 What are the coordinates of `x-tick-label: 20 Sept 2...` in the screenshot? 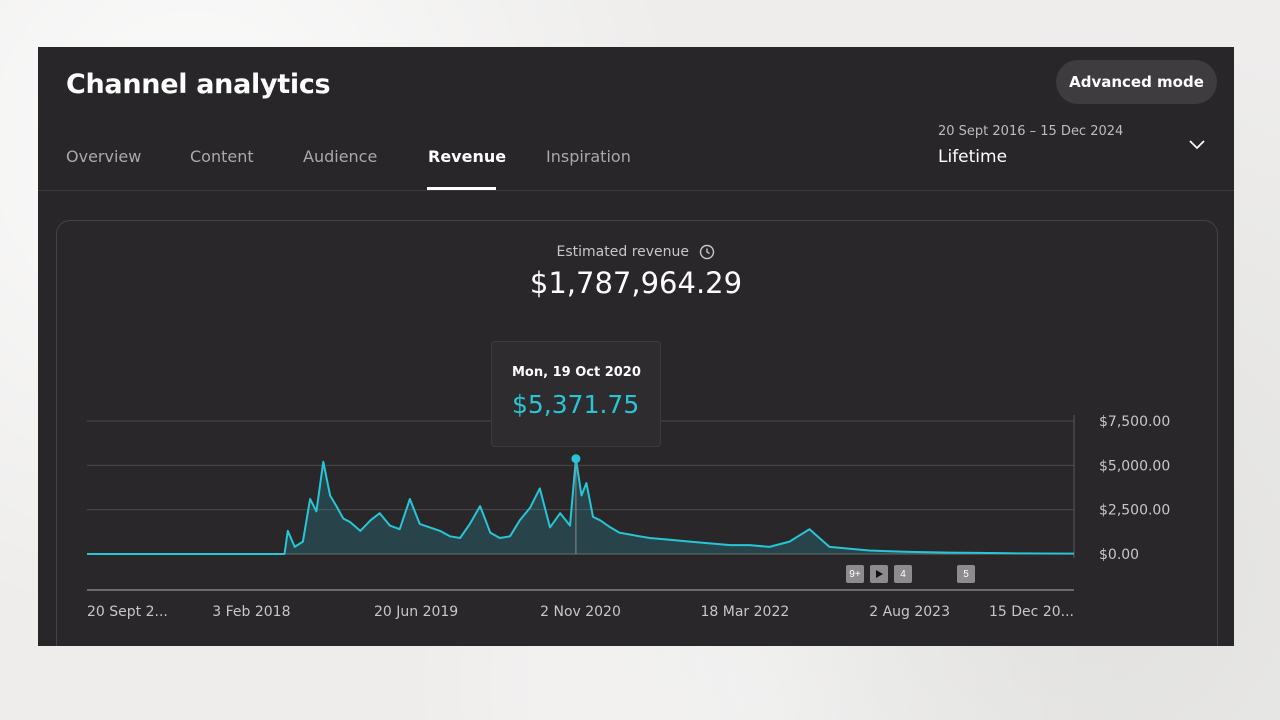 It's located at (127, 612).